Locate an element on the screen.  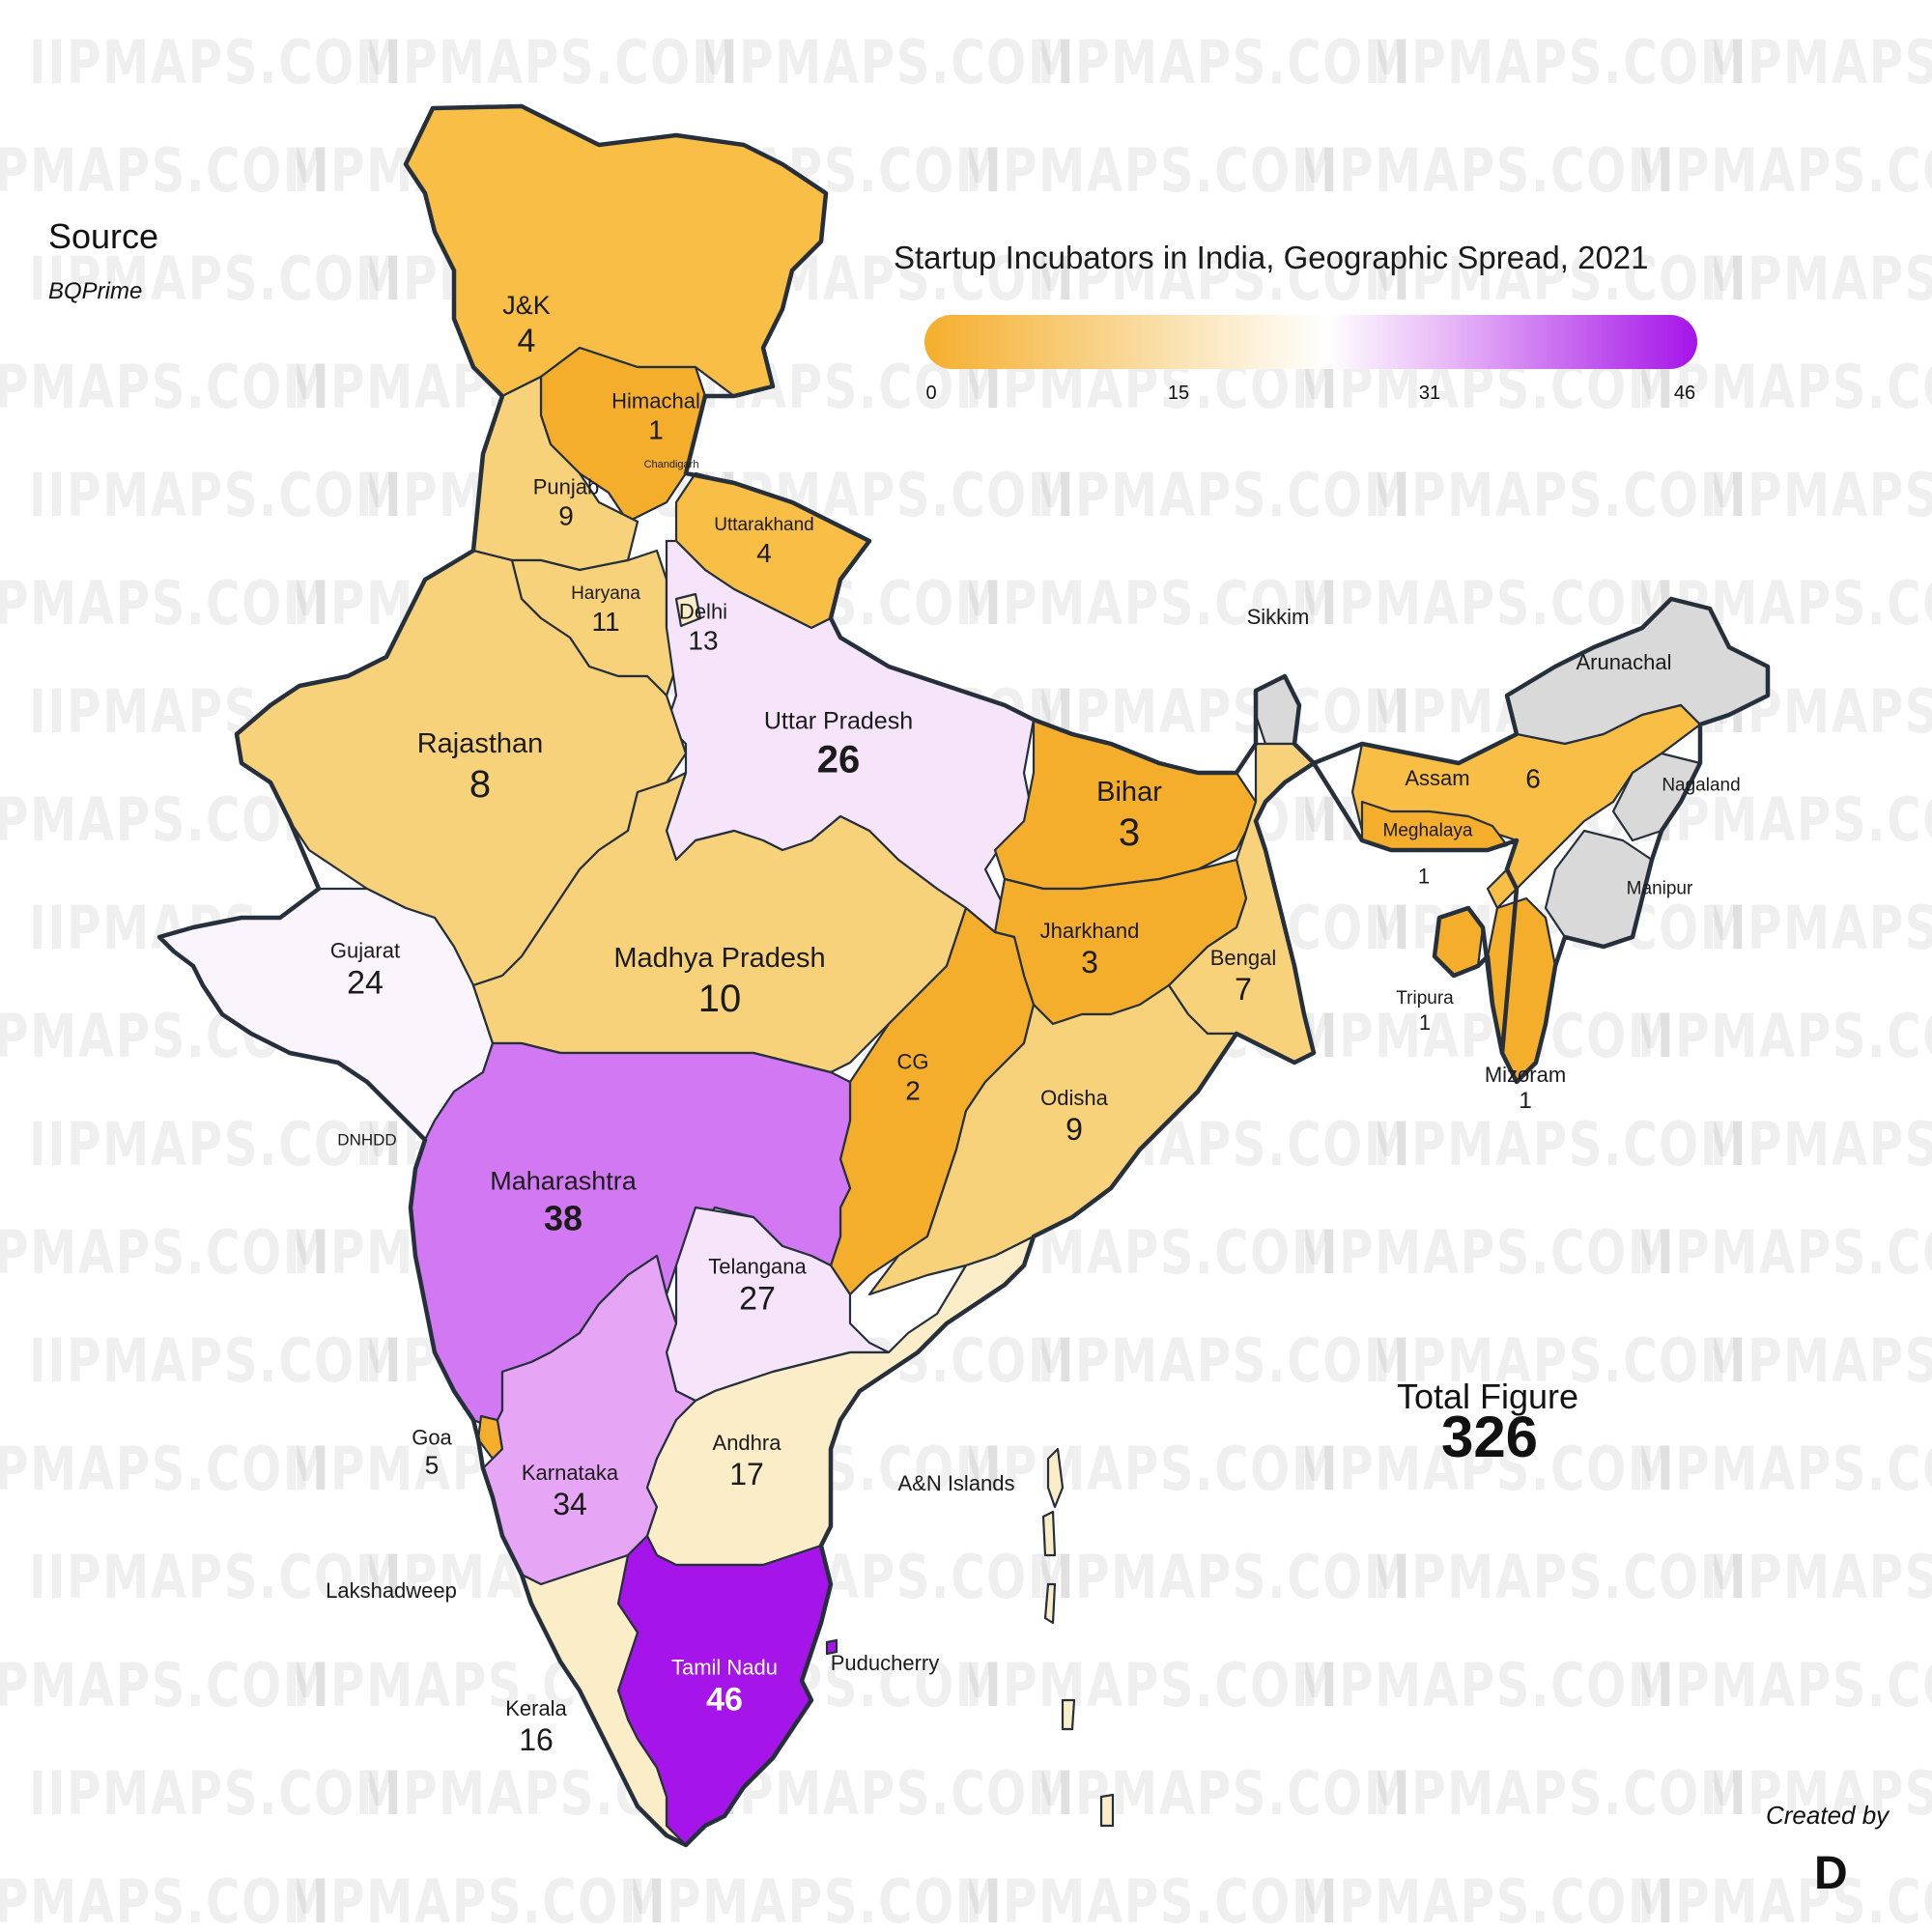
label-cg: CG 2 is located at coordinates (913, 1078).